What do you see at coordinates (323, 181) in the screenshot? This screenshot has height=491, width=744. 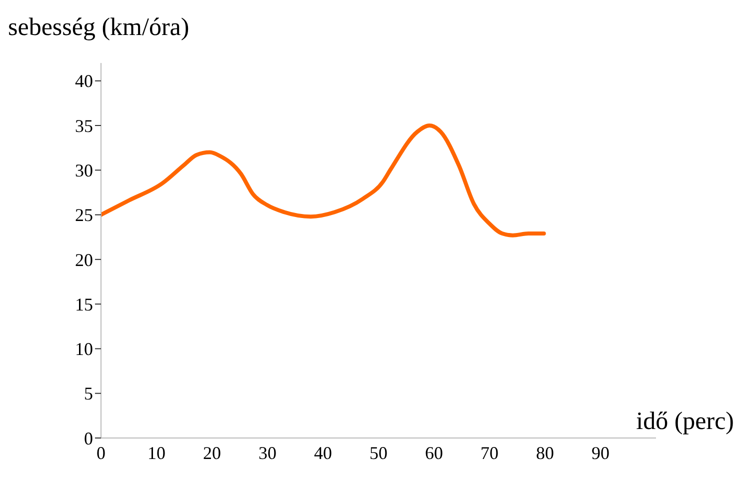 I see `line-series` at bounding box center [323, 181].